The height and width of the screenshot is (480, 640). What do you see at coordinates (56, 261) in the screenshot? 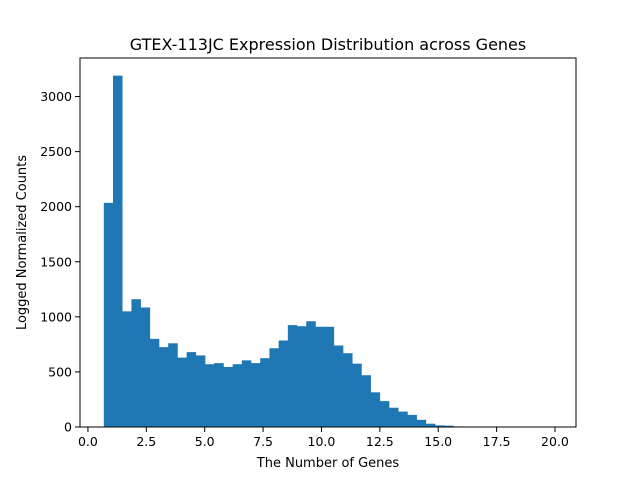
I see `y-tick-label: 1500` at bounding box center [56, 261].